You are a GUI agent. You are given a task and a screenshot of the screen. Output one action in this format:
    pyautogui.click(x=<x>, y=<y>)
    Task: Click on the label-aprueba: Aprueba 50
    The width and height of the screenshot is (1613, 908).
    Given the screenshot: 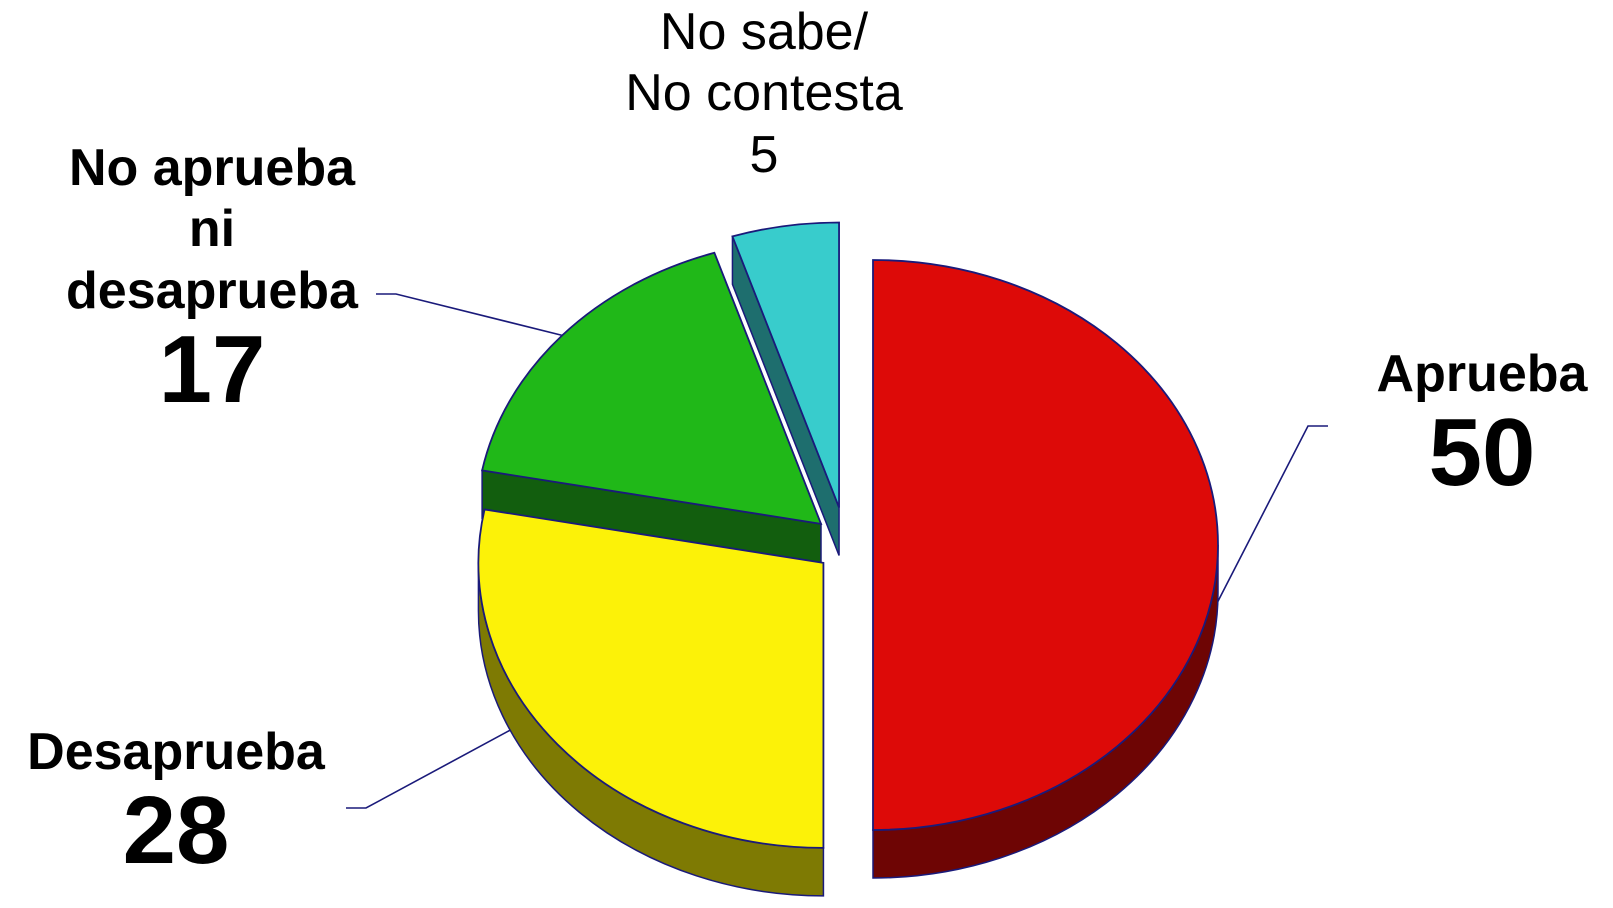 What is the action you would take?
    pyautogui.click(x=1482, y=422)
    